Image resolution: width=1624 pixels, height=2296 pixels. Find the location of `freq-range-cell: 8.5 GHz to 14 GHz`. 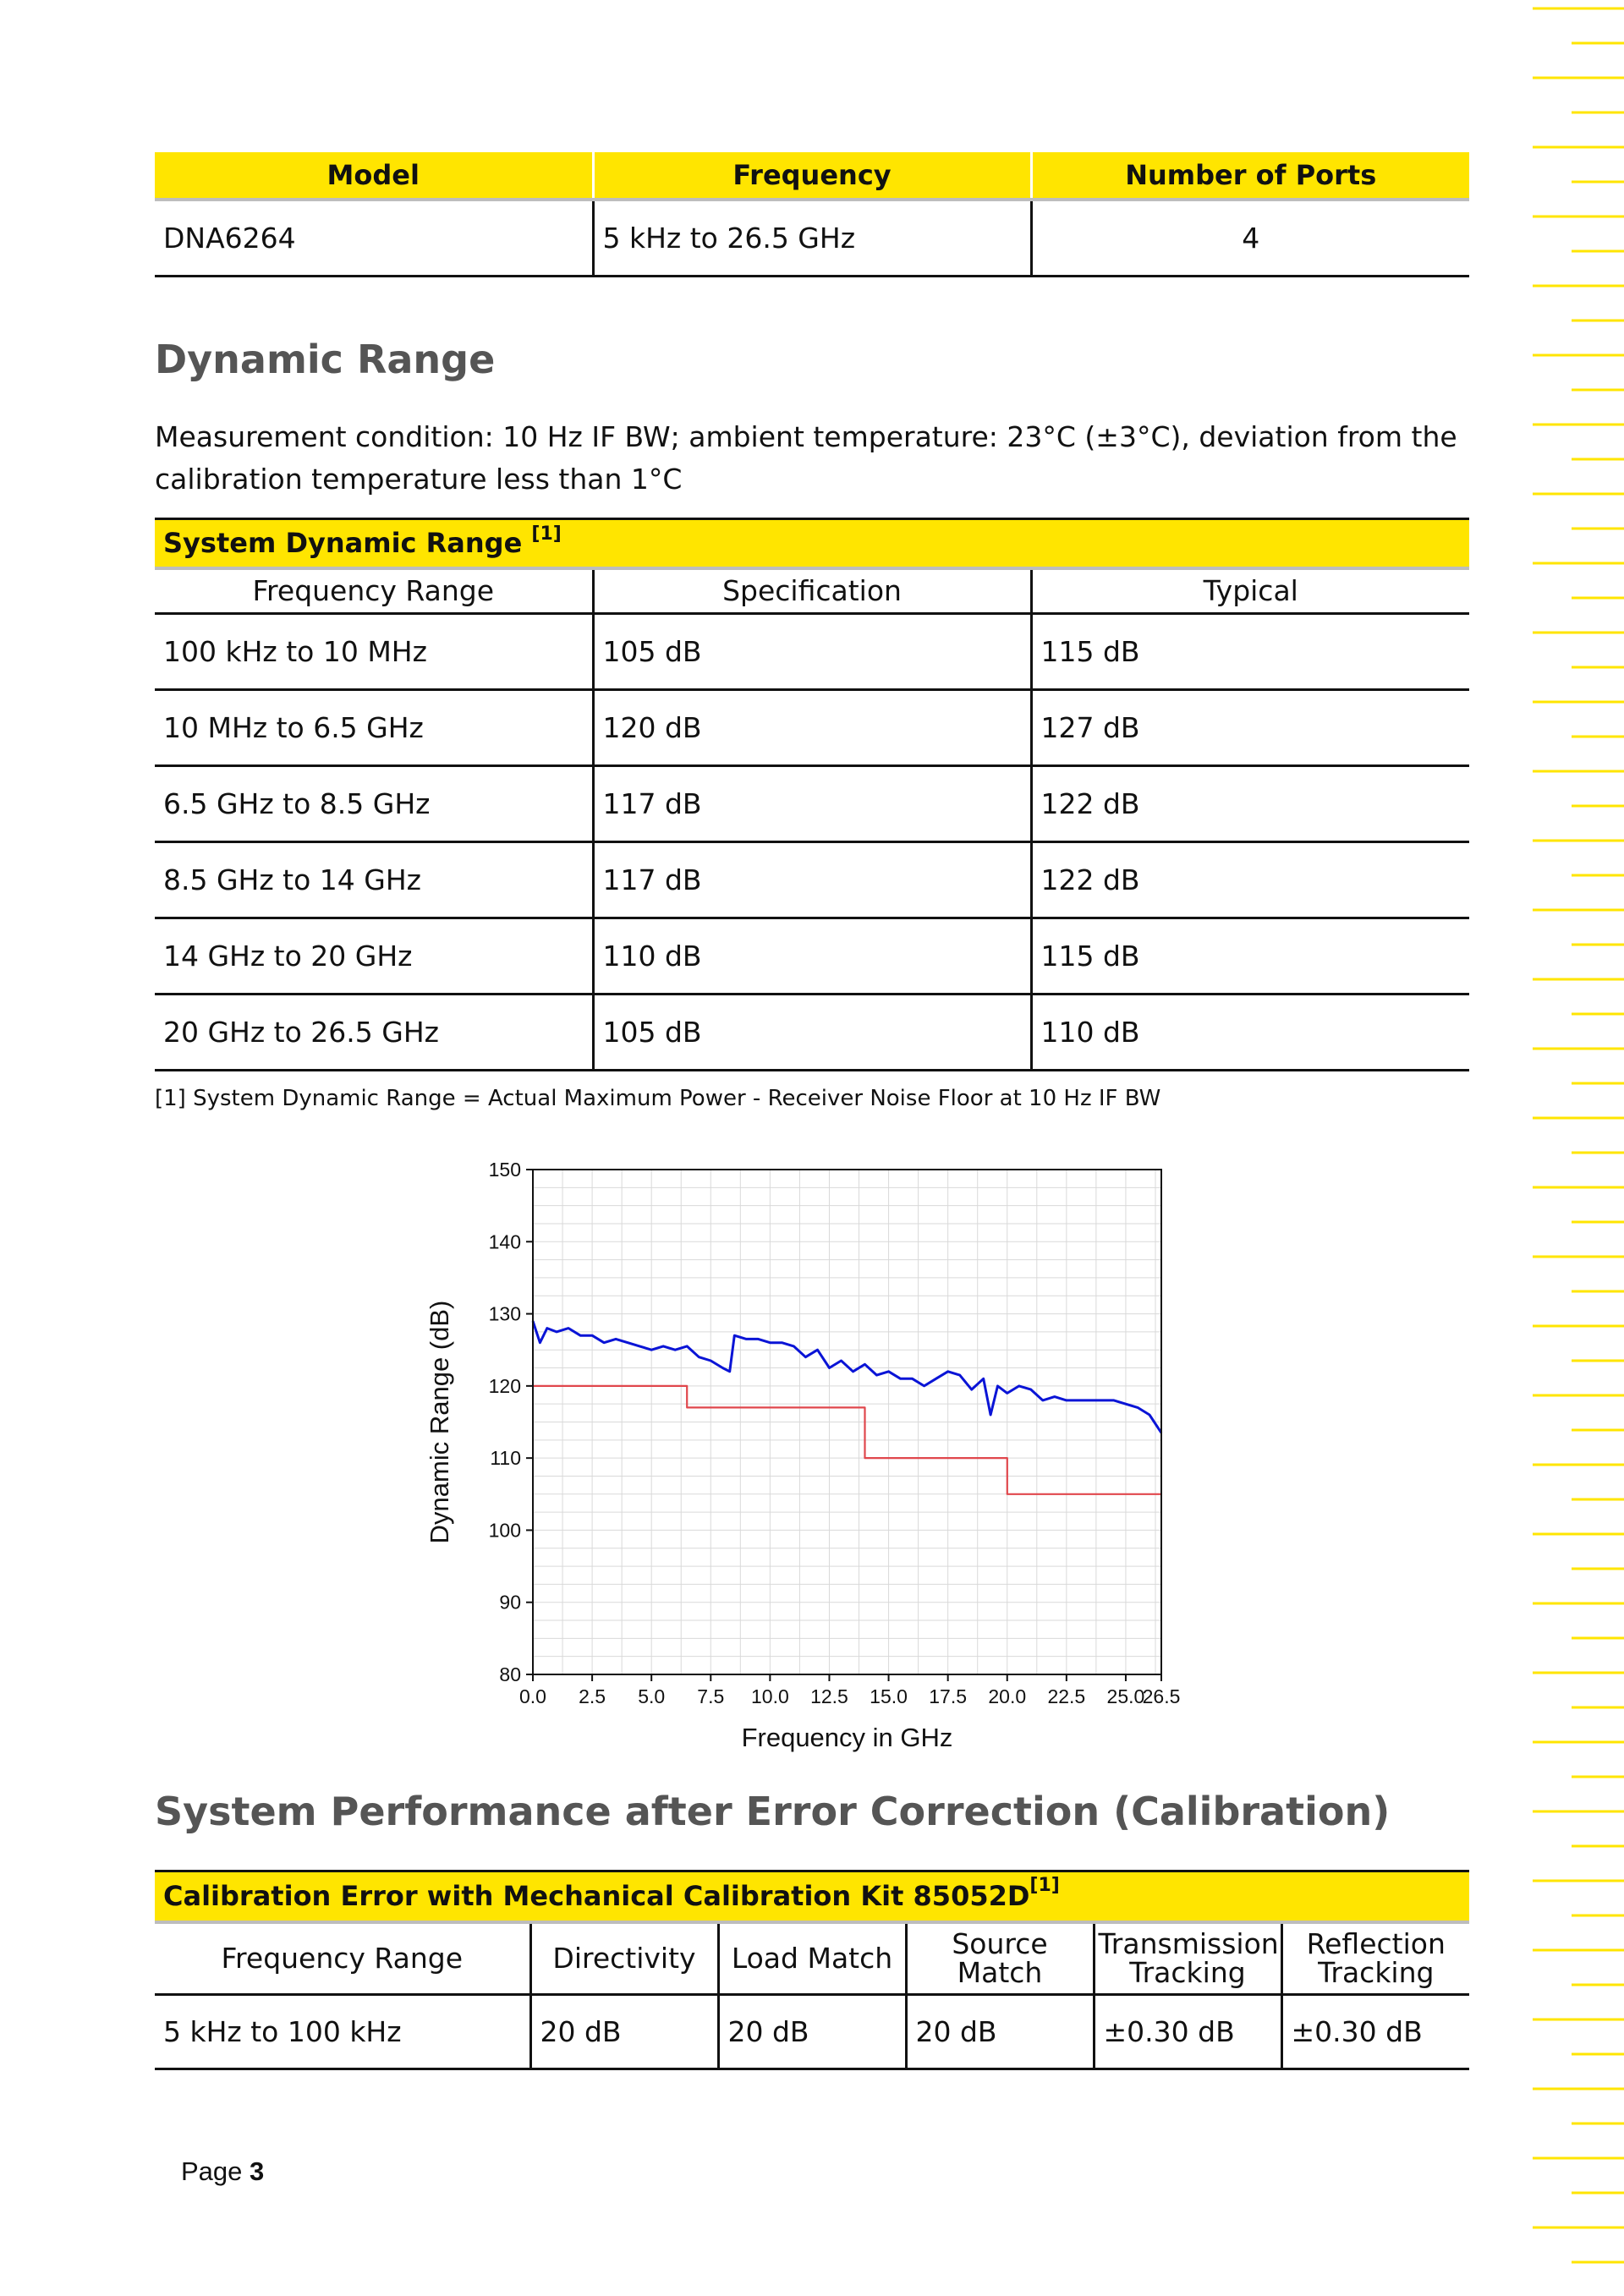

freq-range-cell: 8.5 GHz to 14 GHz is located at coordinates (374, 880).